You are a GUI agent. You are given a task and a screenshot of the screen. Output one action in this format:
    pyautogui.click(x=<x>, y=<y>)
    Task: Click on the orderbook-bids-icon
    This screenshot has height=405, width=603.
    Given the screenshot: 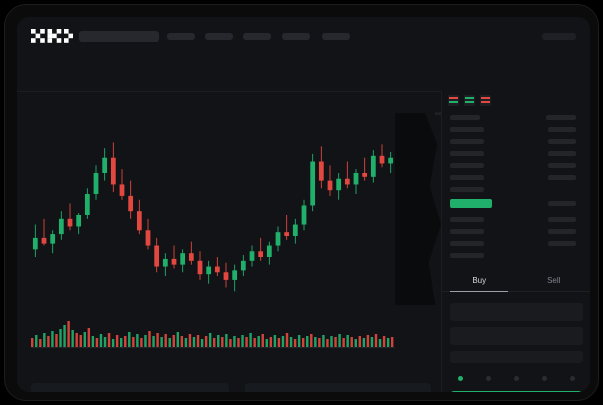 What is the action you would take?
    pyautogui.click(x=469, y=100)
    